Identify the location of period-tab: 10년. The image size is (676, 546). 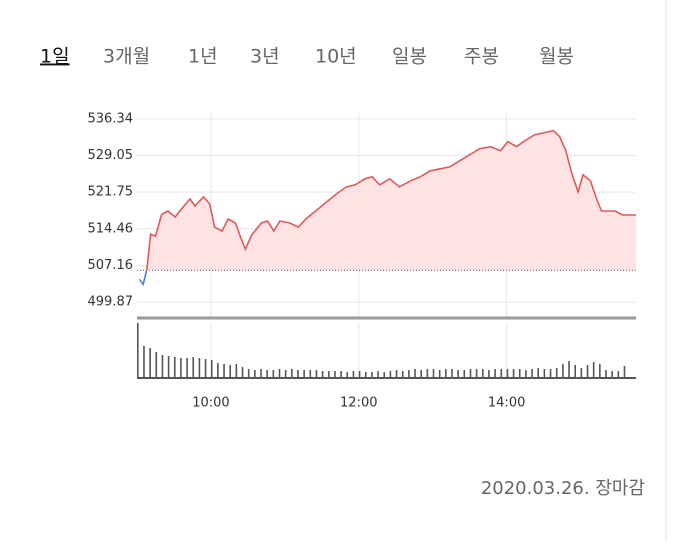
(336, 57).